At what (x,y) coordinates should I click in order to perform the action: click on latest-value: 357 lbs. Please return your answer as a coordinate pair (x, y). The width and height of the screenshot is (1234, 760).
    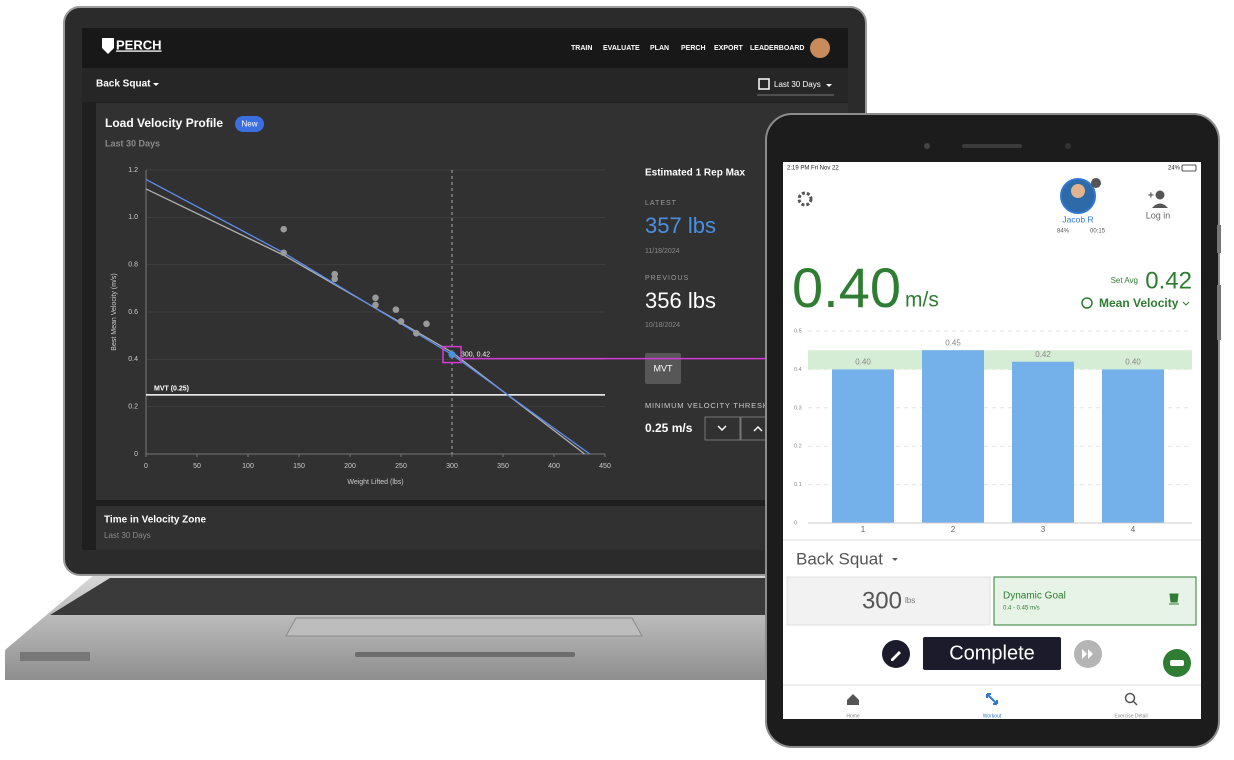
    Looking at the image, I should click on (680, 225).